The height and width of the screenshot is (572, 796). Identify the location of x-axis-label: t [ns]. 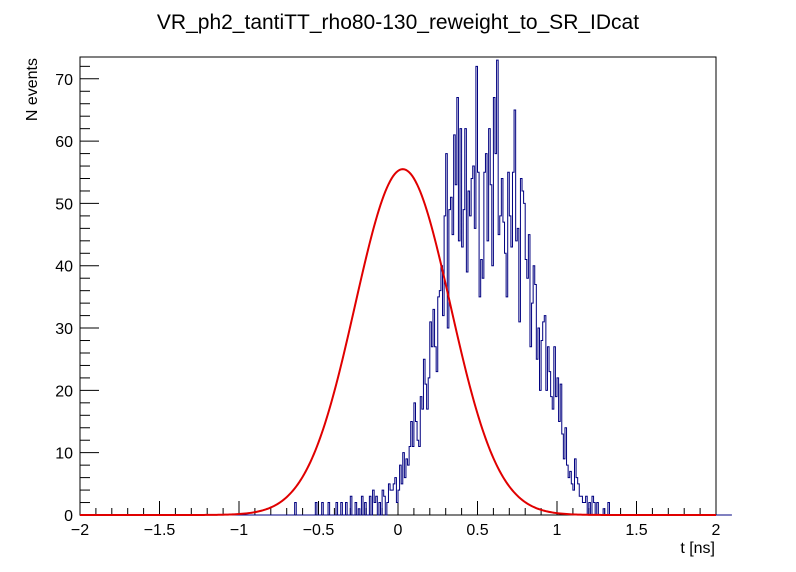
(697, 548).